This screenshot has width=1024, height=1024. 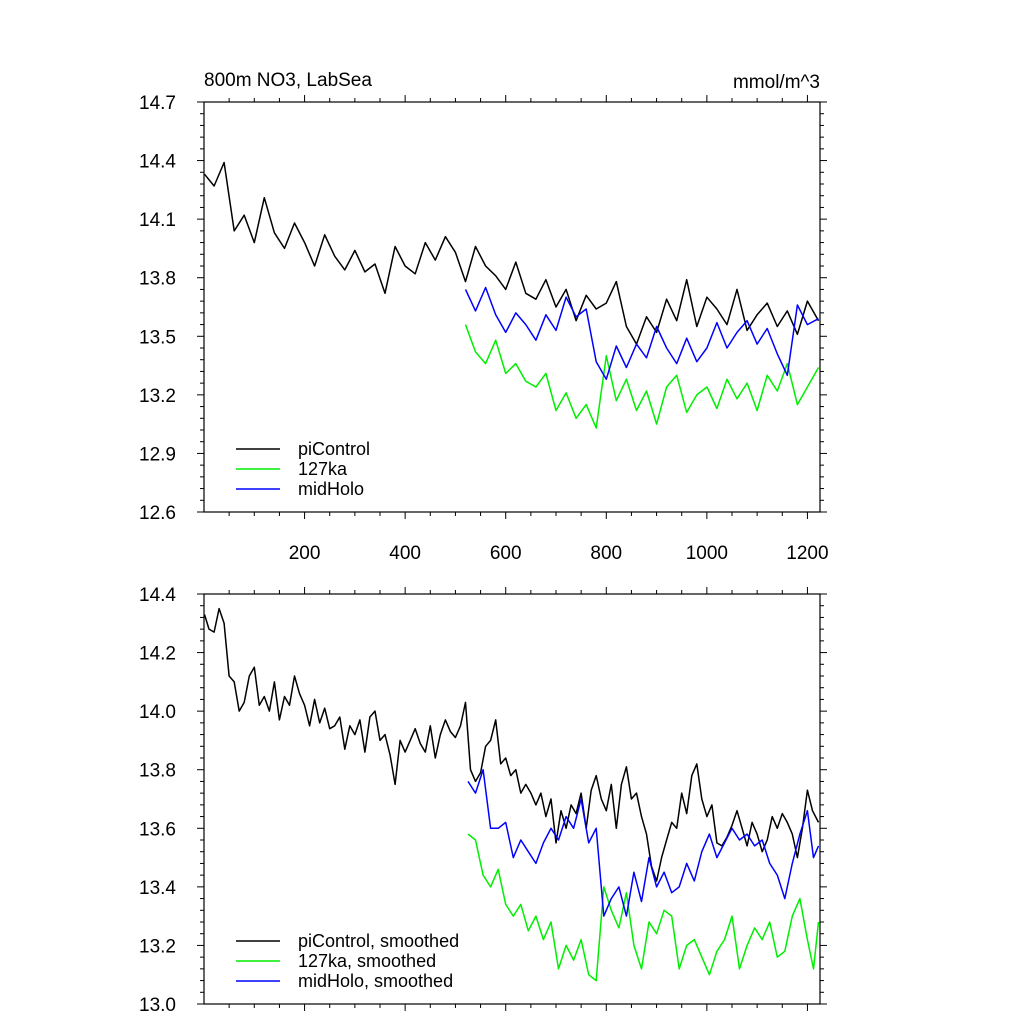 I want to click on legend-label: midHolo, so click(x=331, y=489).